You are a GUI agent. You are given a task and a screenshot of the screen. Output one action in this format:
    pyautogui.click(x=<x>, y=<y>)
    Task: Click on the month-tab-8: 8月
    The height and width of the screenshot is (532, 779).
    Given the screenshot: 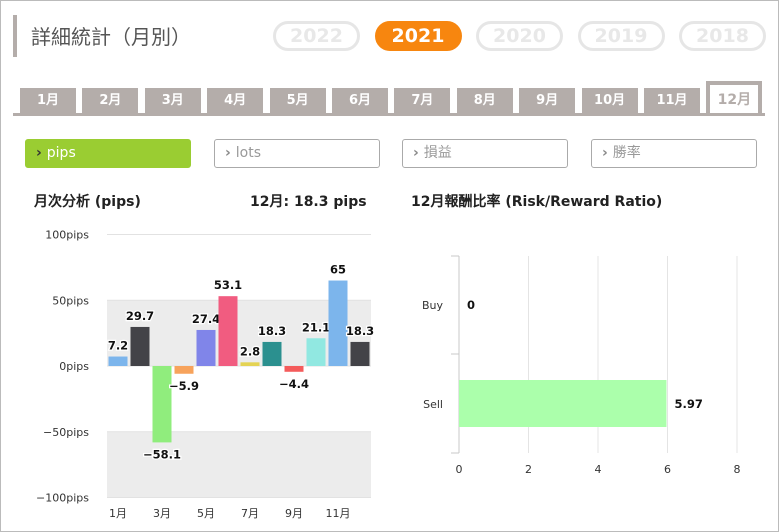 What is the action you would take?
    pyautogui.click(x=484, y=100)
    